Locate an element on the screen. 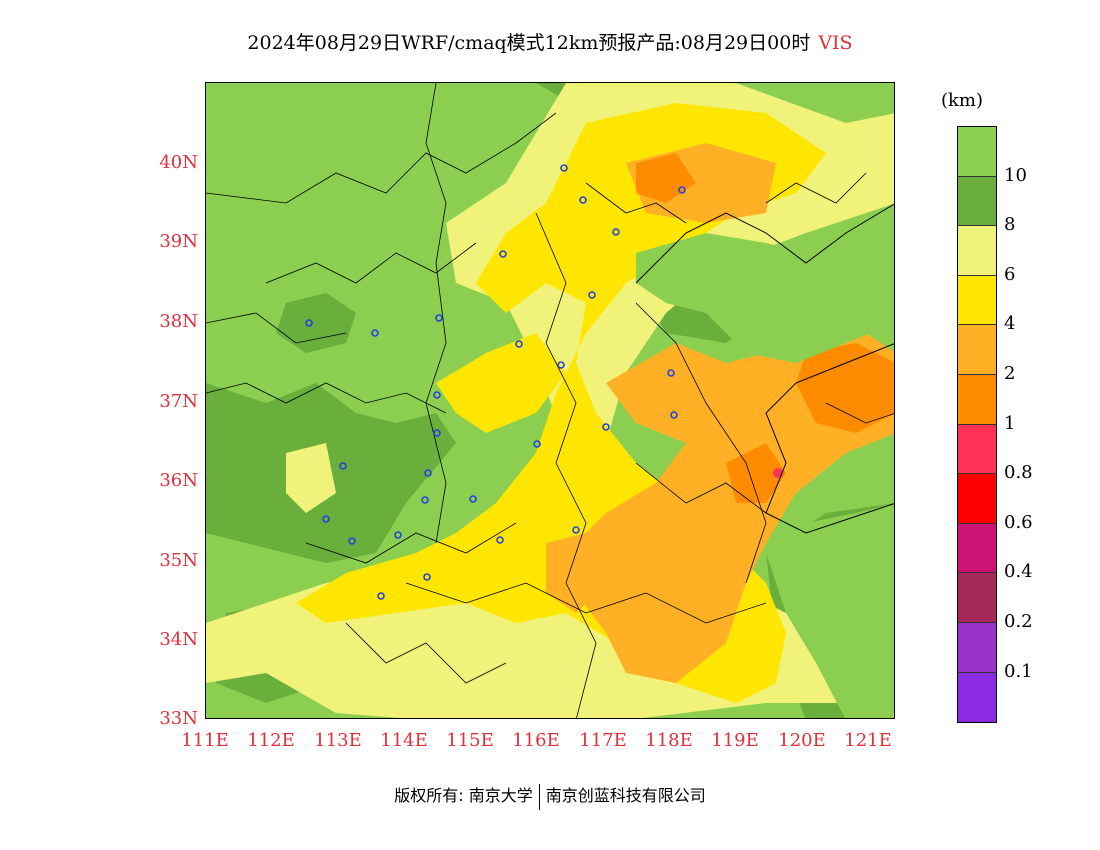  credit-company: 南京创蓝科技有限公司 is located at coordinates (625, 795).